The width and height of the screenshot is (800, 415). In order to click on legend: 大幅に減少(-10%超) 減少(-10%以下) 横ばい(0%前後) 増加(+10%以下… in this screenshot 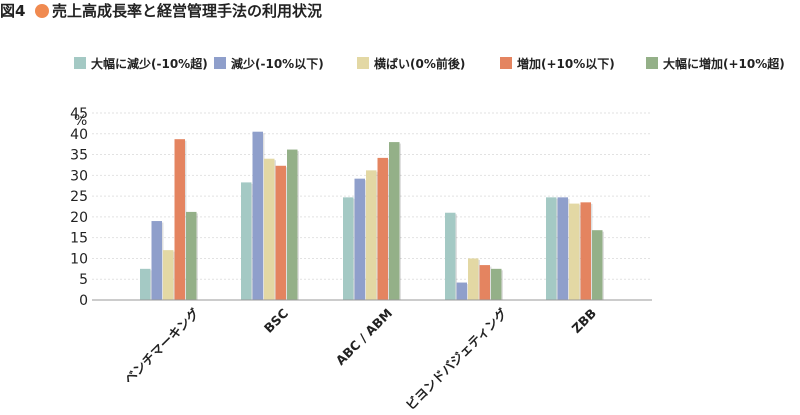, I will do `click(429, 63)`.